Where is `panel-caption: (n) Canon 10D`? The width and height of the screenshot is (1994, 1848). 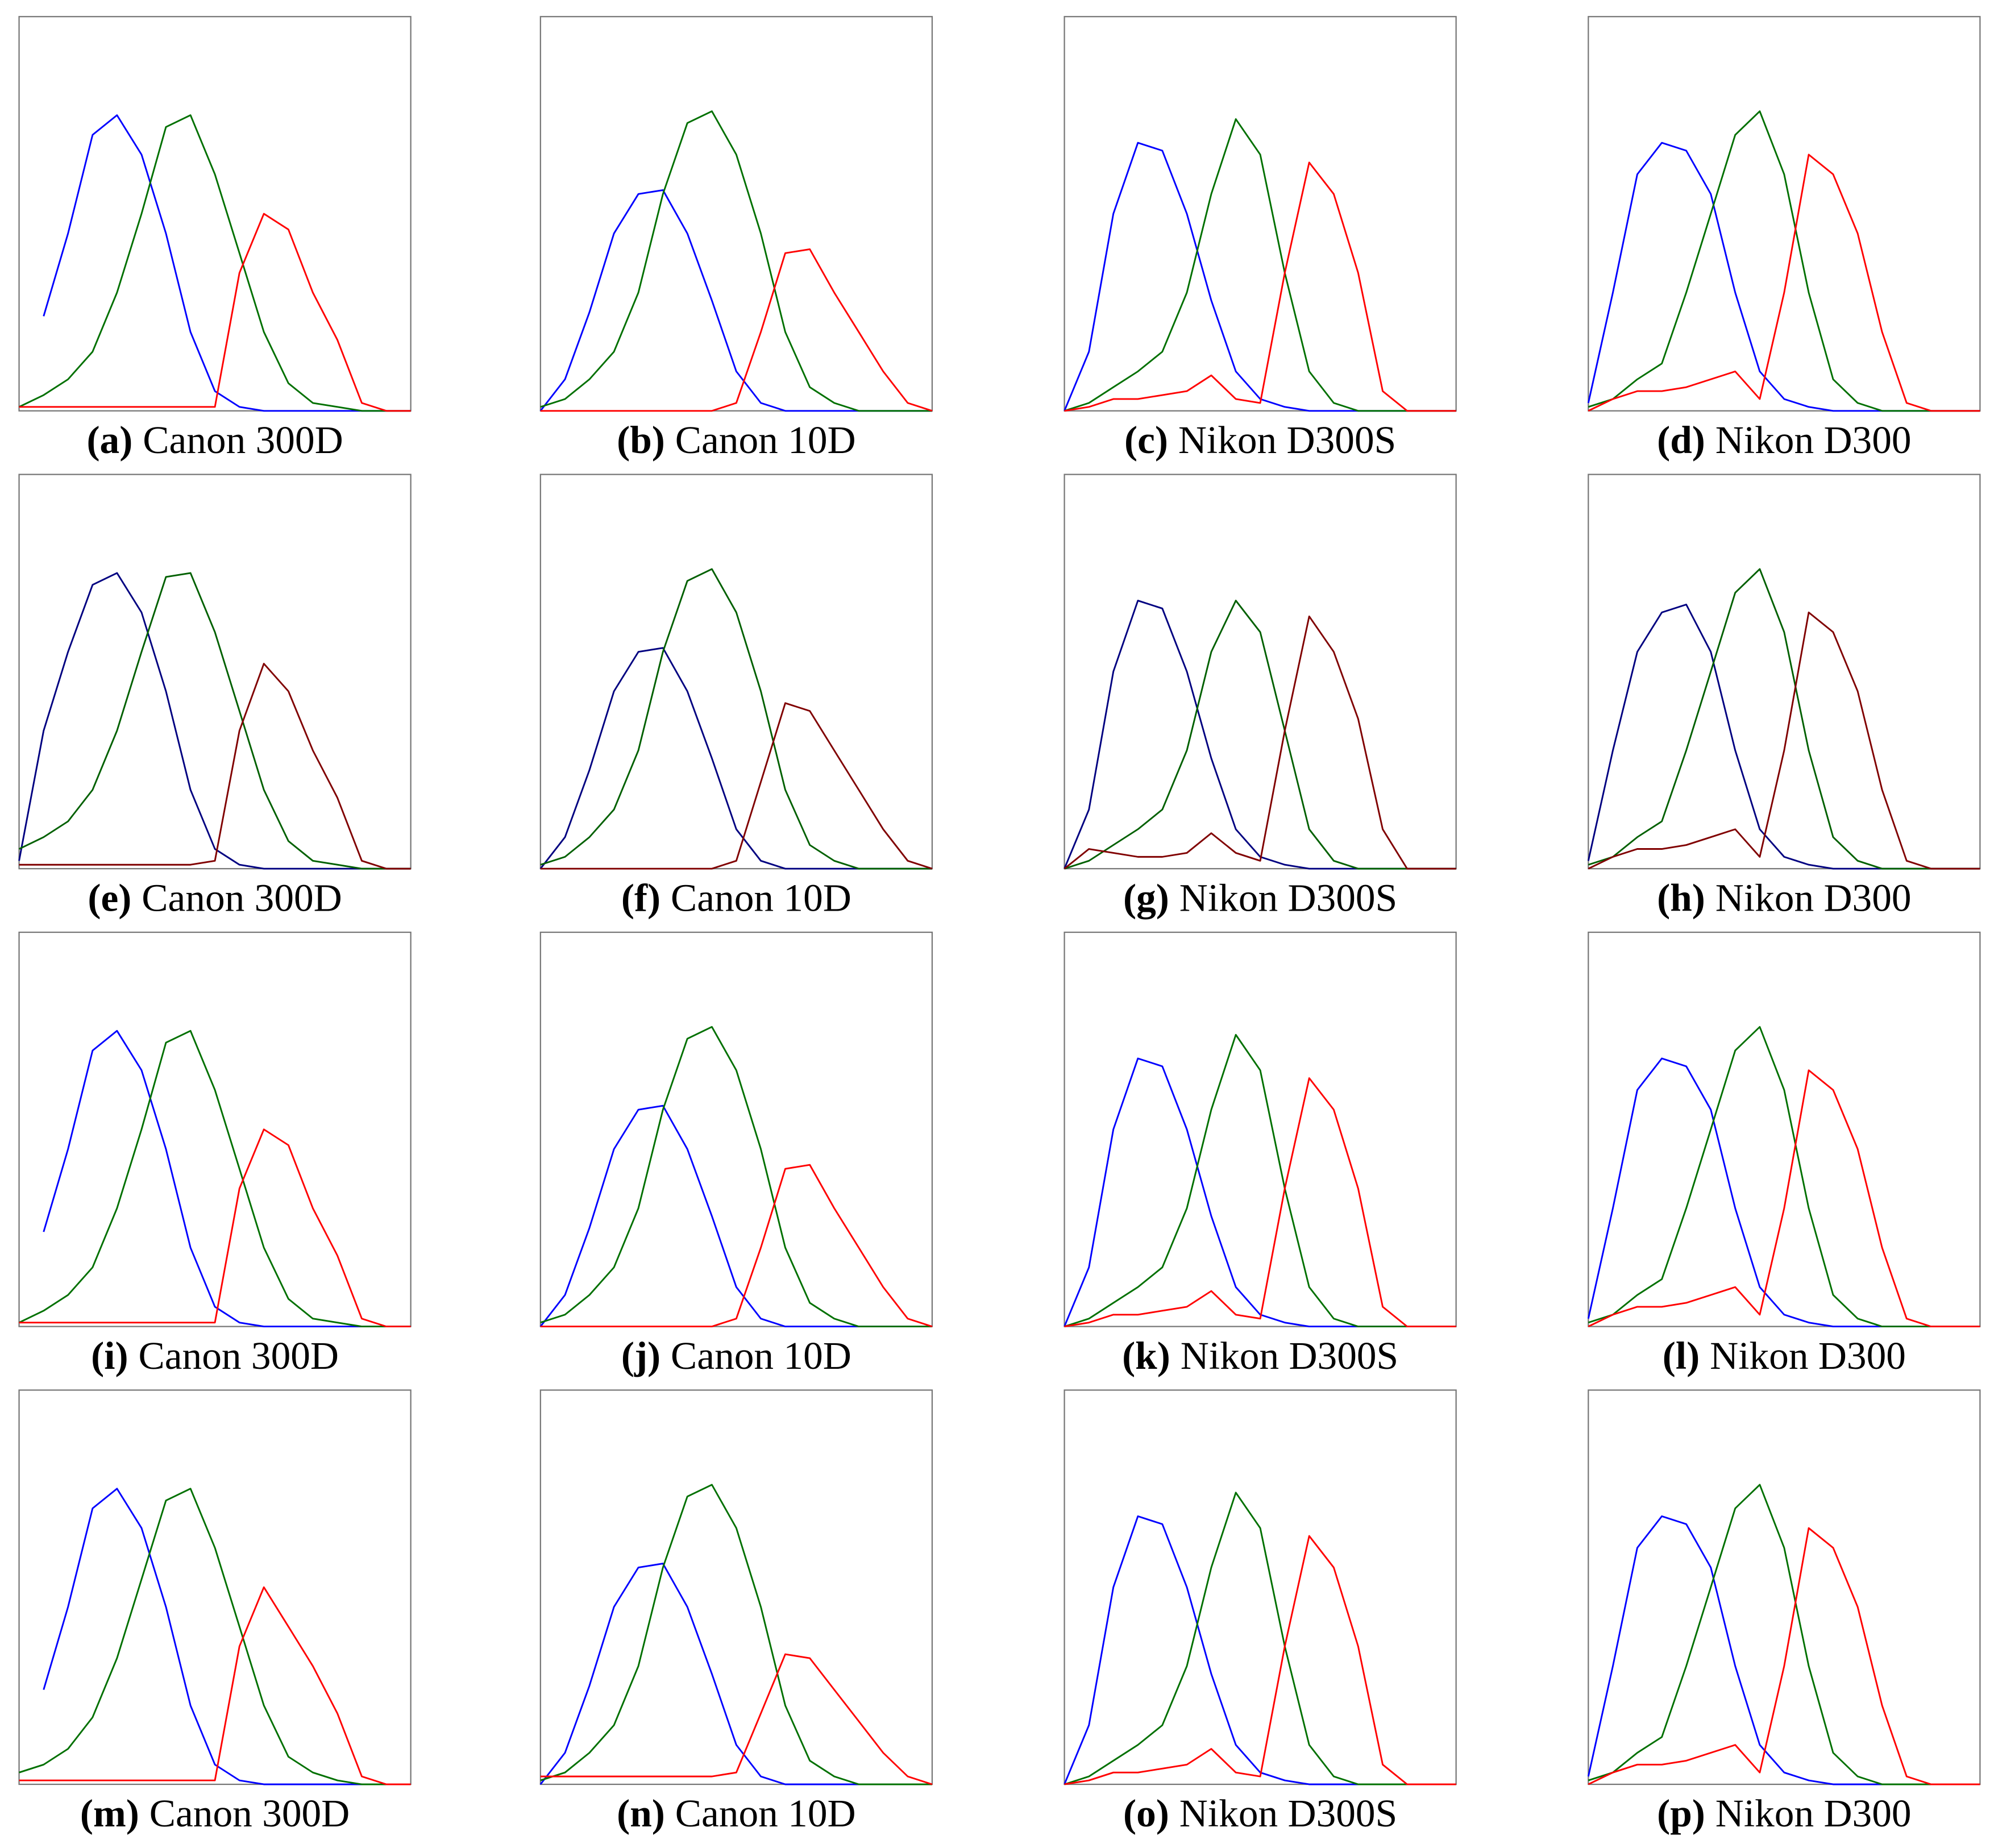
panel-caption: (n) Canon 10D is located at coordinates (736, 1813).